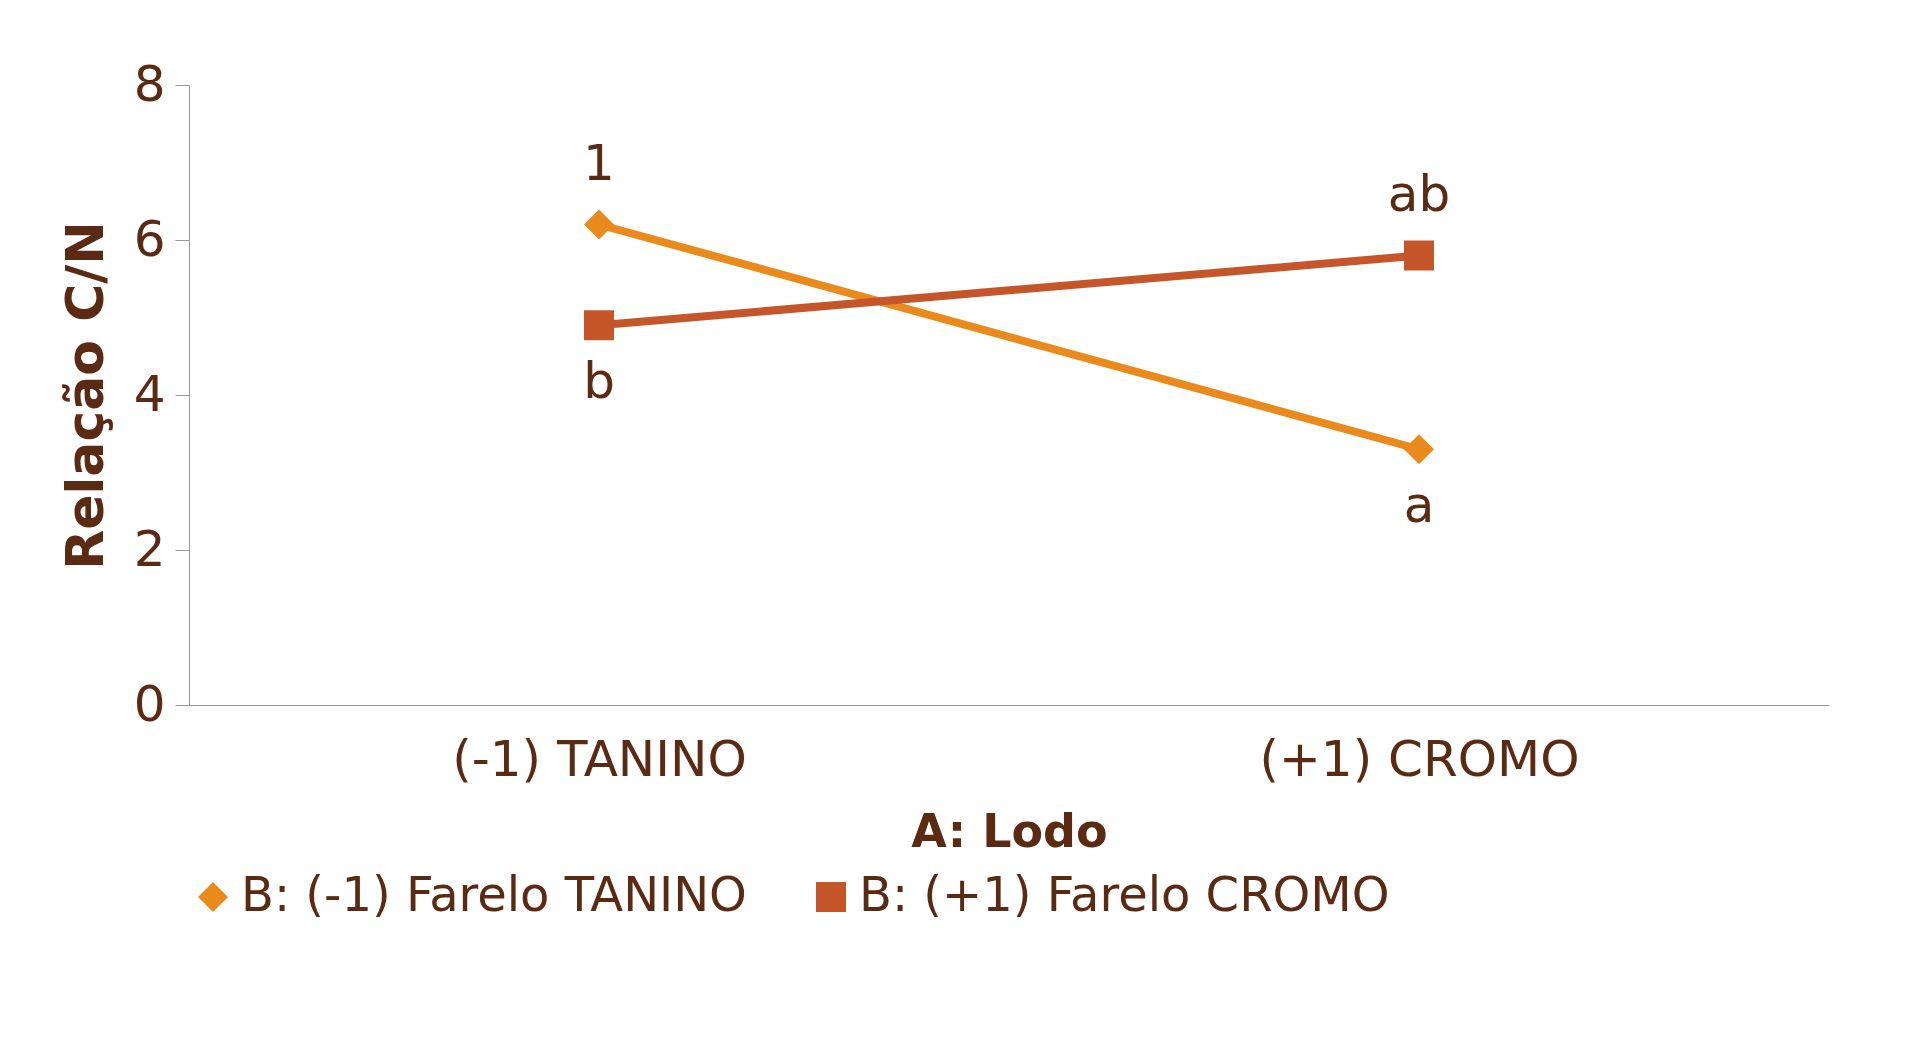 The image size is (1926, 1051). I want to click on x-tick-label: (+1) CROMO, so click(1419, 758).